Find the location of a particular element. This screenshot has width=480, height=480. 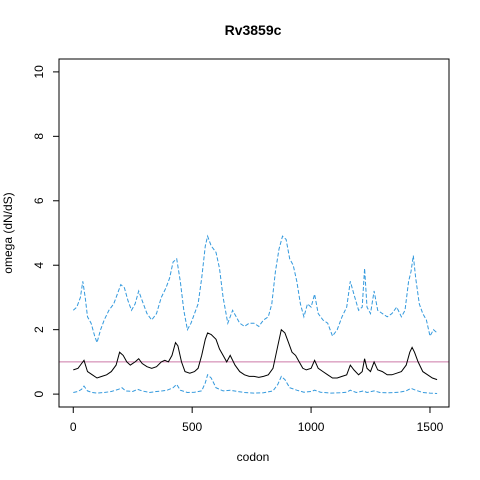

x-tick-label: 1000 is located at coordinates (311, 427).